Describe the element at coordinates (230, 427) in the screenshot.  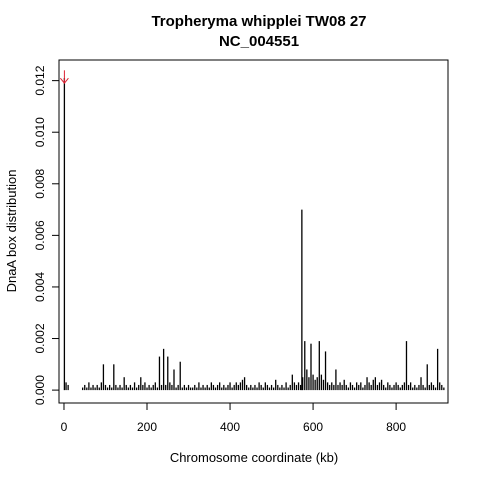
I see `x-tick-label: 400` at that location.